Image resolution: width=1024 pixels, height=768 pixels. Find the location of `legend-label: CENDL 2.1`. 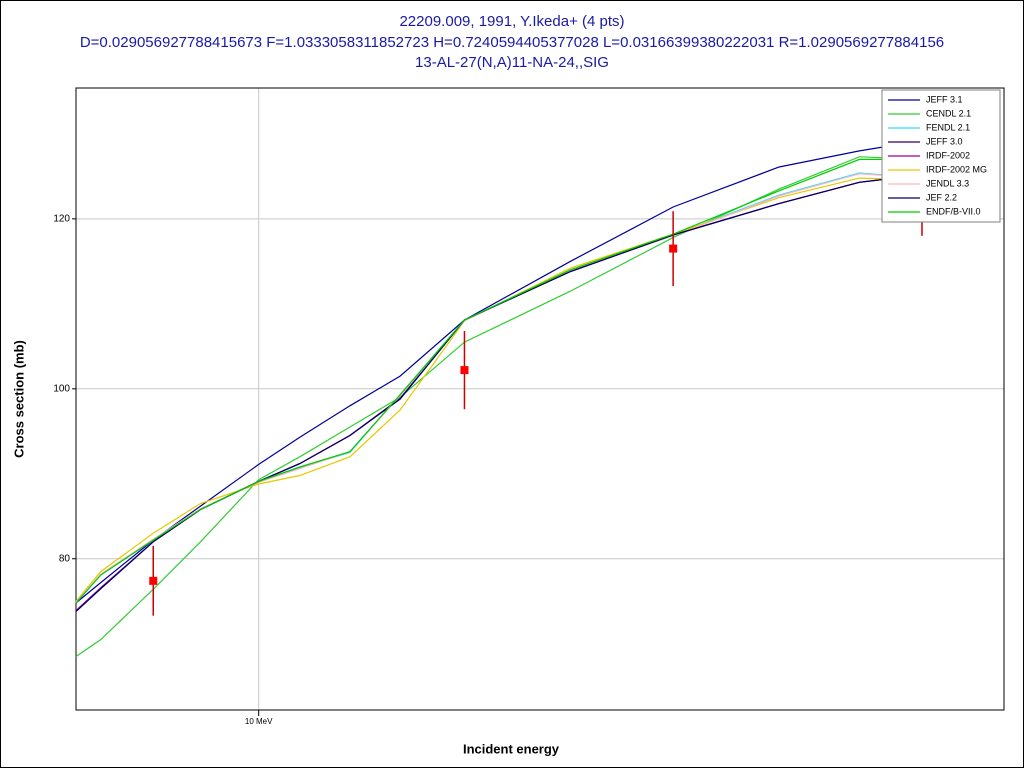

legend-label: CENDL 2.1 is located at coordinates (948, 113).